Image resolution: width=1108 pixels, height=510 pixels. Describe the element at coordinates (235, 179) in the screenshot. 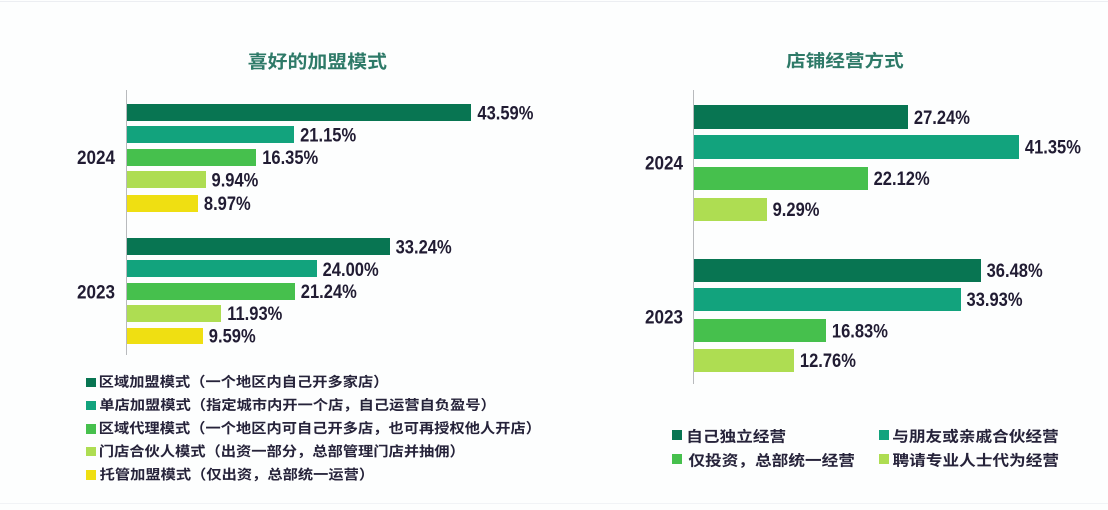

I see `svg-text: 9.94%` at that location.